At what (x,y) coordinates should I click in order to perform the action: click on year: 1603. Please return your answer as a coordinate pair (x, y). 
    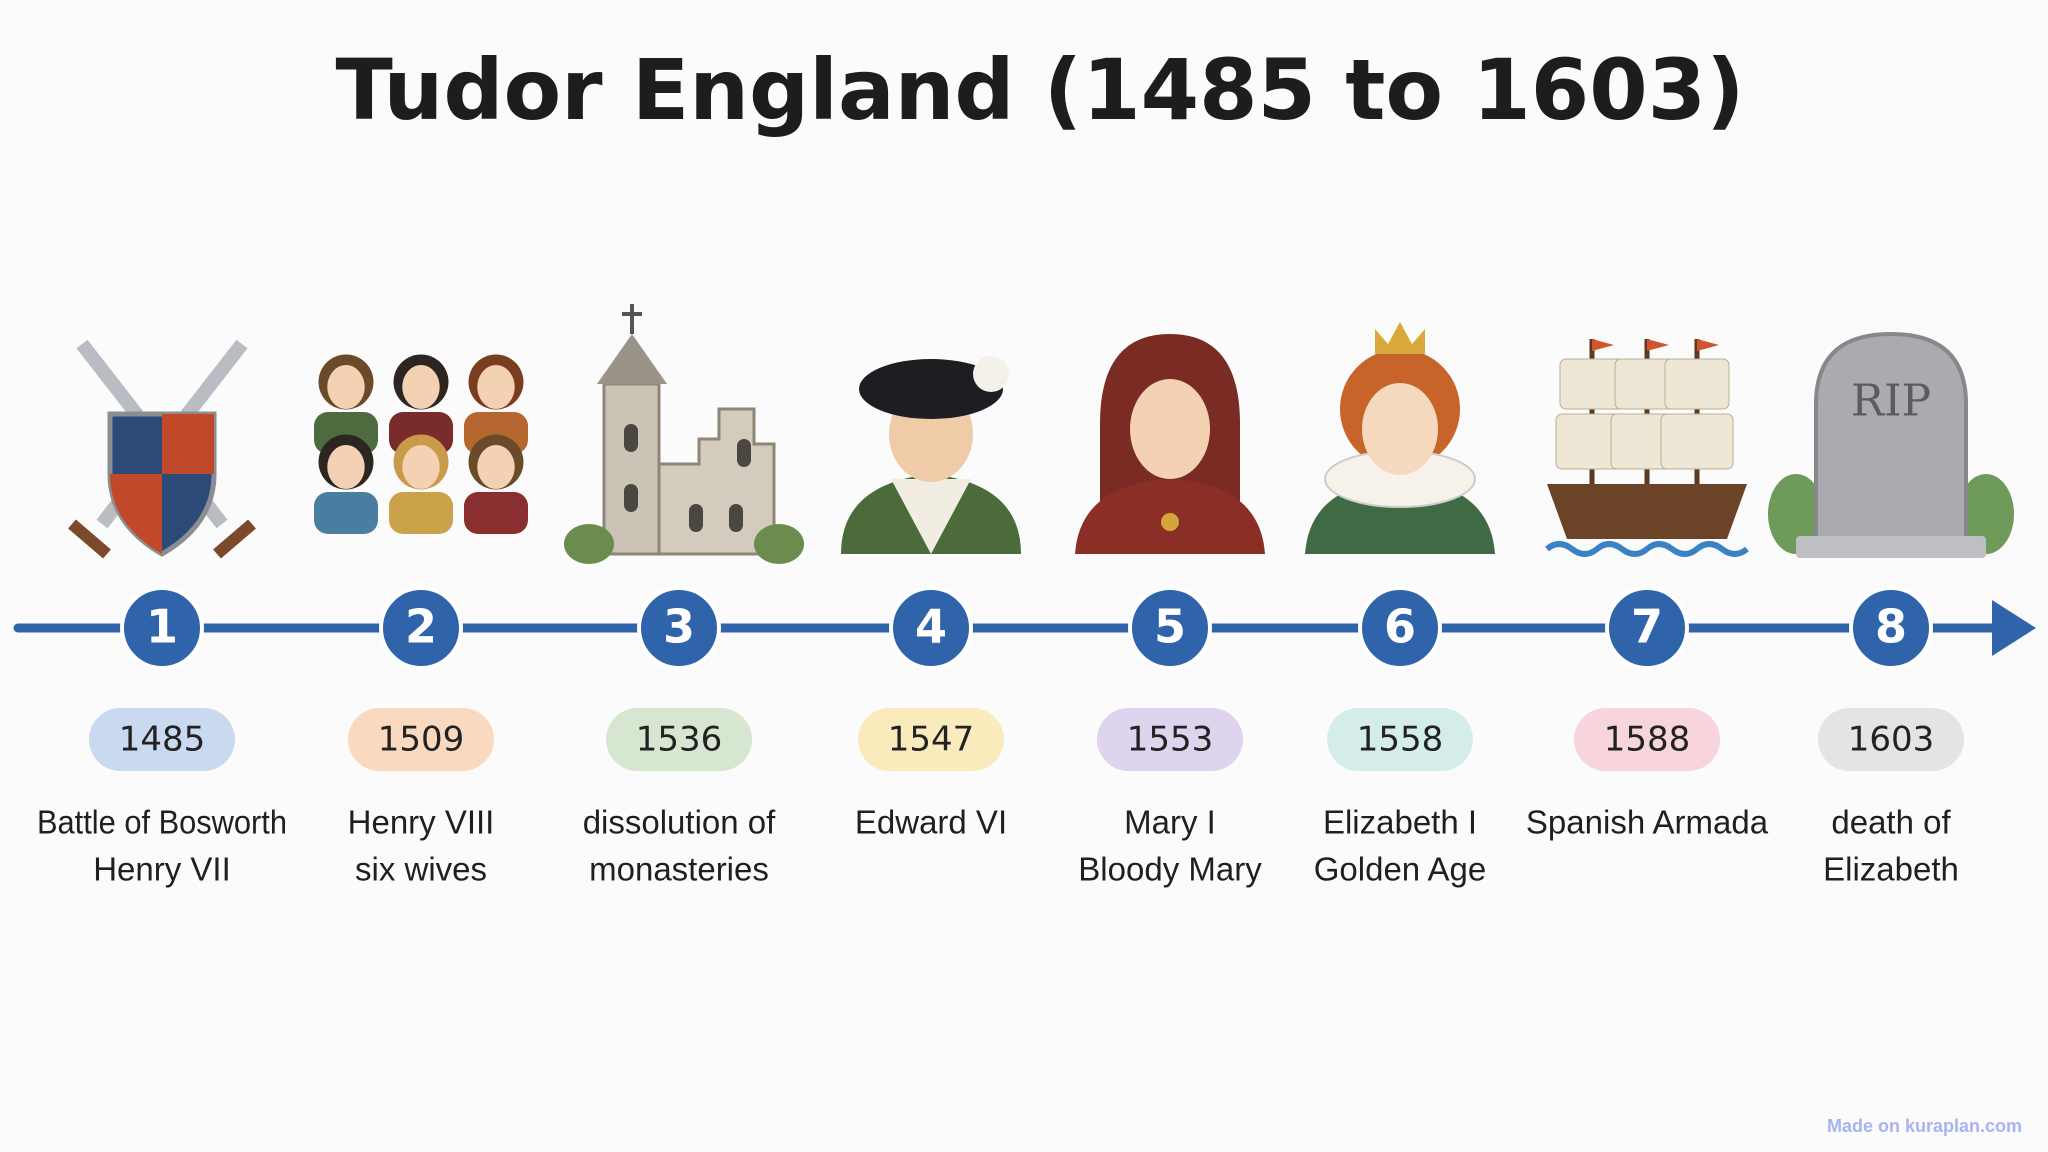
    Looking at the image, I should click on (1891, 740).